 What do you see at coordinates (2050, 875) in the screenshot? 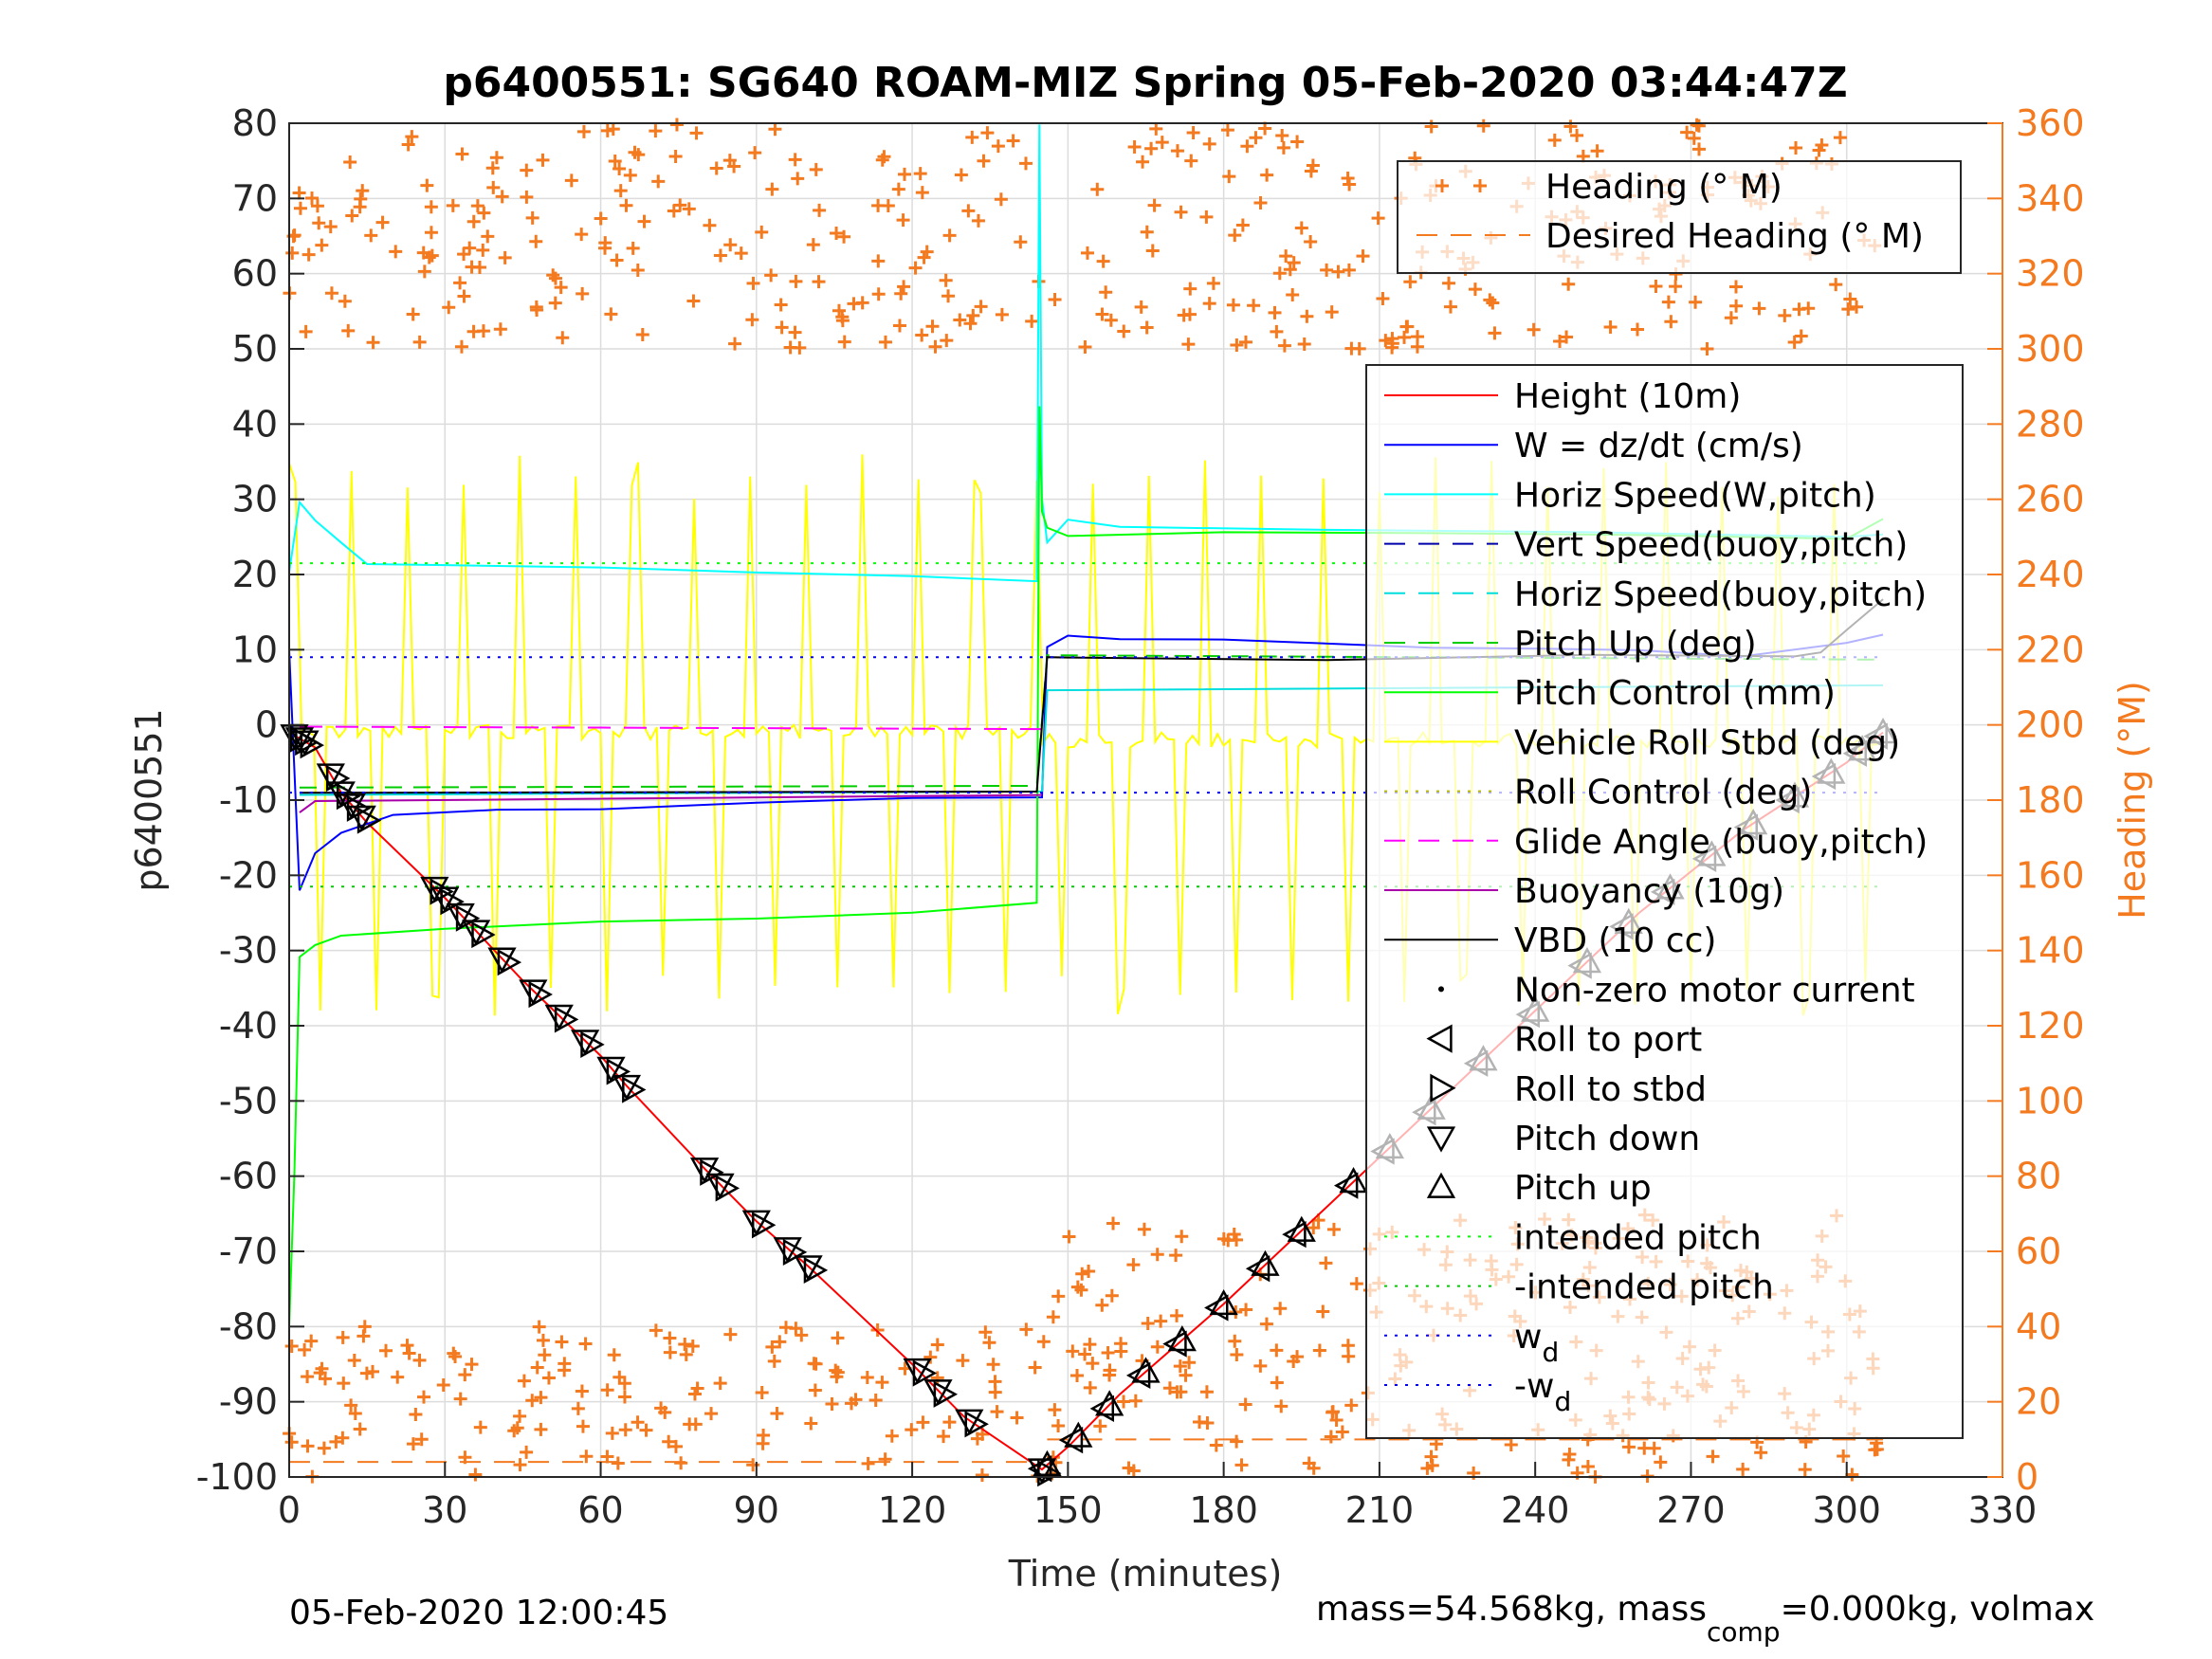
I see `y-tick-label-right: 160` at bounding box center [2050, 875].